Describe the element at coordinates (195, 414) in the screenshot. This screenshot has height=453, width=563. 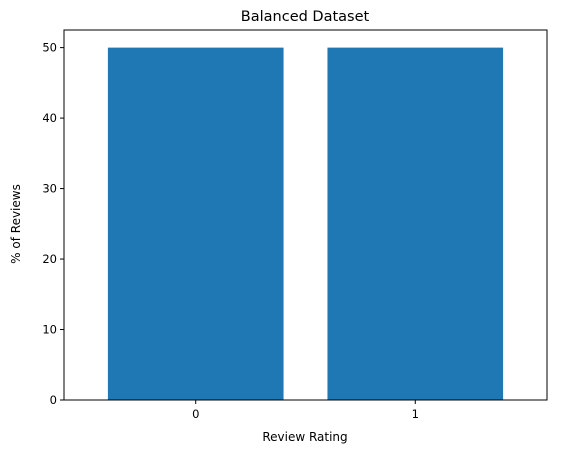
I see `x-tick-label: 0` at that location.